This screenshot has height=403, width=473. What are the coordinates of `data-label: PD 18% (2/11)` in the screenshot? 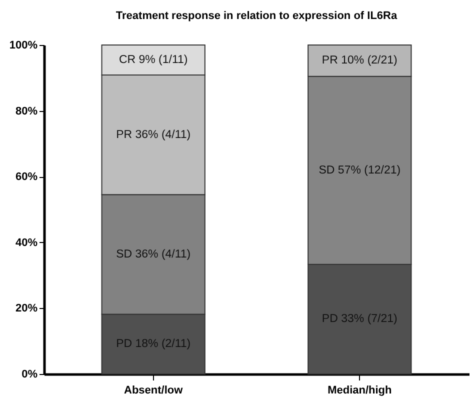 It's located at (153, 344).